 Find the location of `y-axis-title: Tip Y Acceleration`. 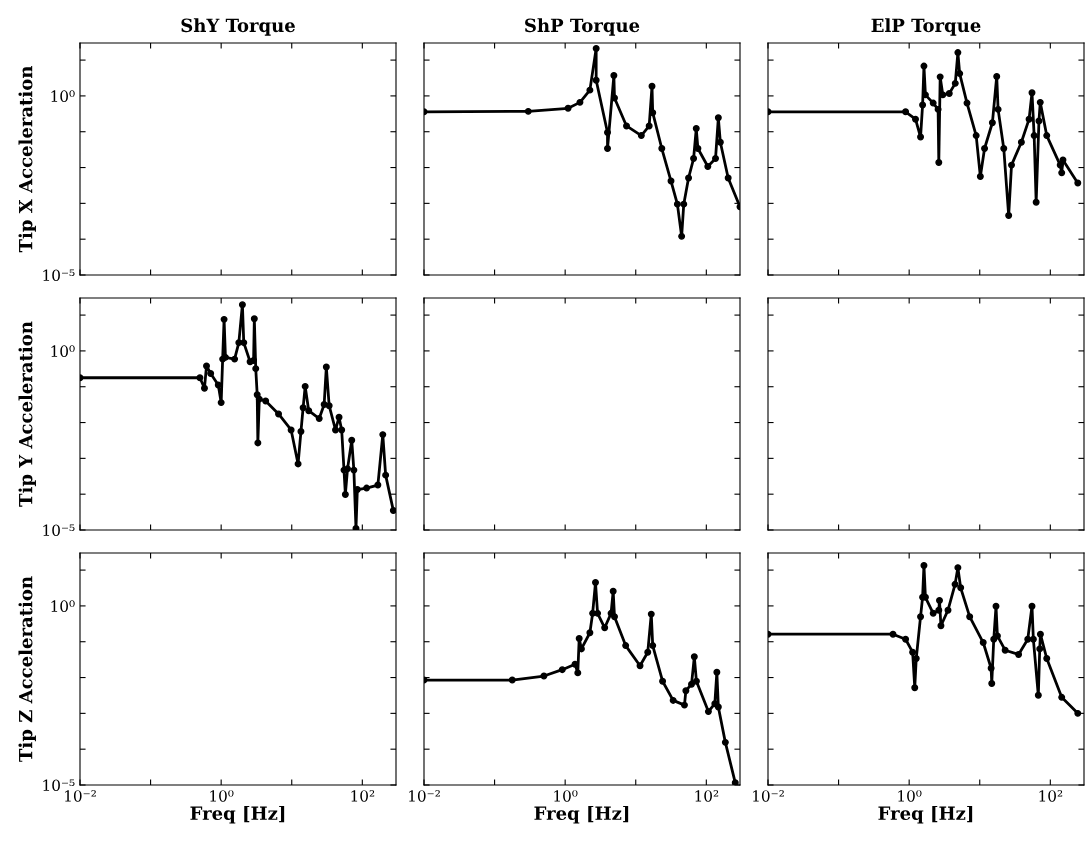

y-axis-title: Tip Y Acceleration is located at coordinates (27, 414).